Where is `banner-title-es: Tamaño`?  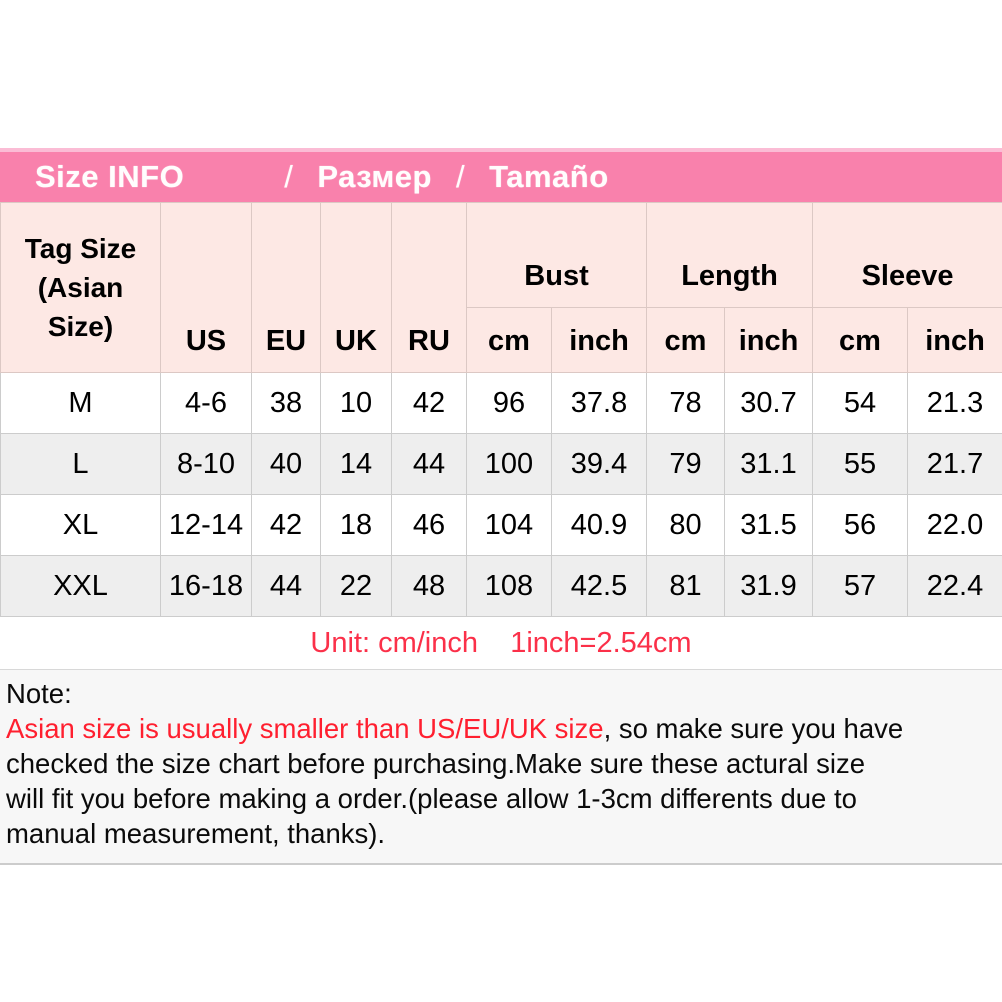
banner-title-es: Tamaño is located at coordinates (549, 176).